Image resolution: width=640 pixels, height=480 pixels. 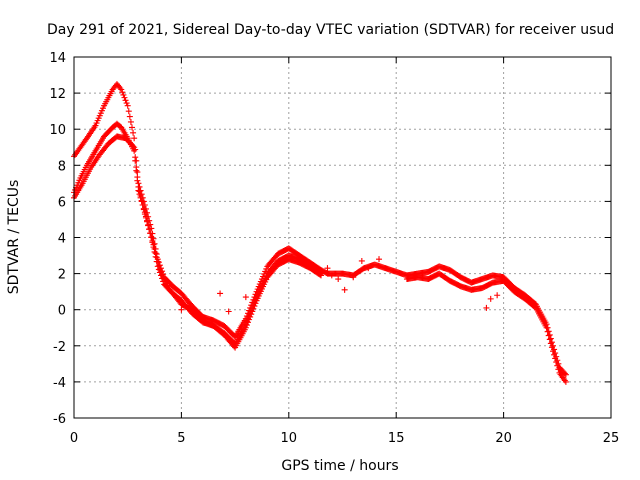 What do you see at coordinates (62, 166) in the screenshot?
I see `y-tick-label: 8` at bounding box center [62, 166].